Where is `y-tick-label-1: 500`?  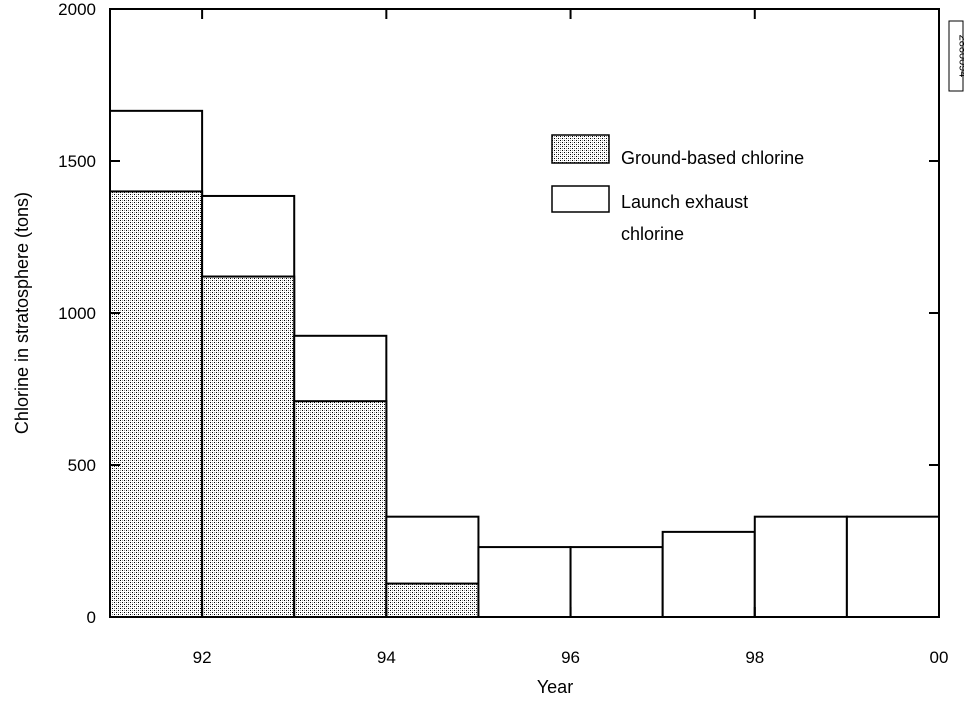 y-tick-label-1: 500 is located at coordinates (82, 465).